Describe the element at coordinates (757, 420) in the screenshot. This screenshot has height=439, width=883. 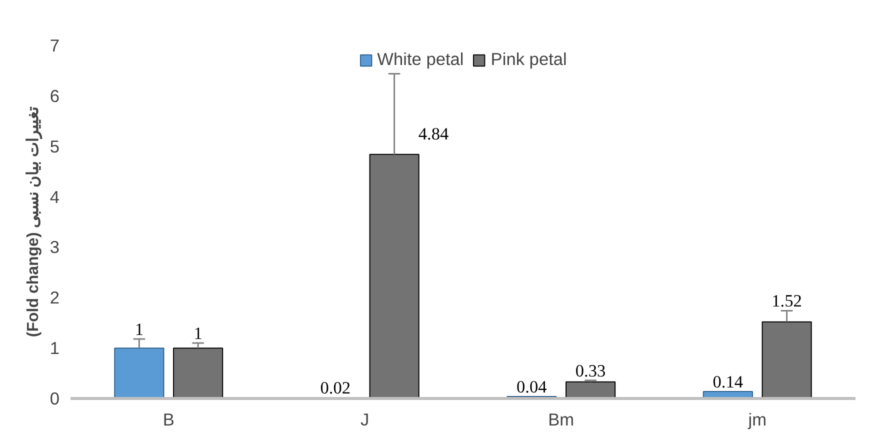
I see `x-tick-label: jm` at that location.